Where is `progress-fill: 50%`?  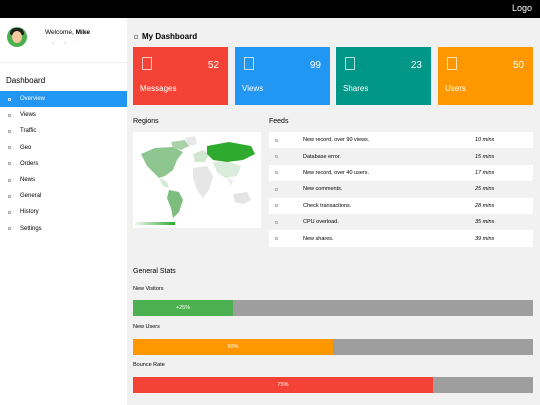
progress-fill: 50% is located at coordinates (233, 347).